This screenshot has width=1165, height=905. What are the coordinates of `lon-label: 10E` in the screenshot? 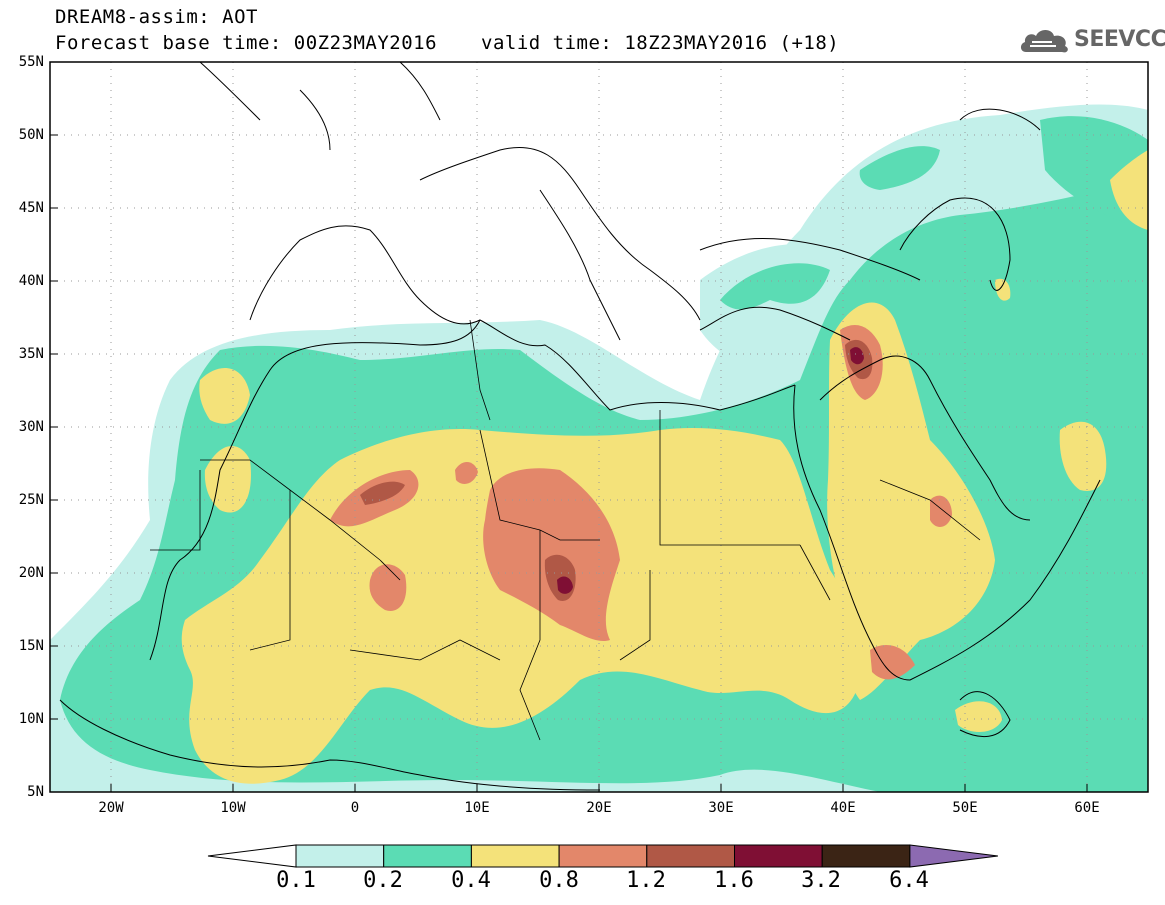 It's located at (477, 808).